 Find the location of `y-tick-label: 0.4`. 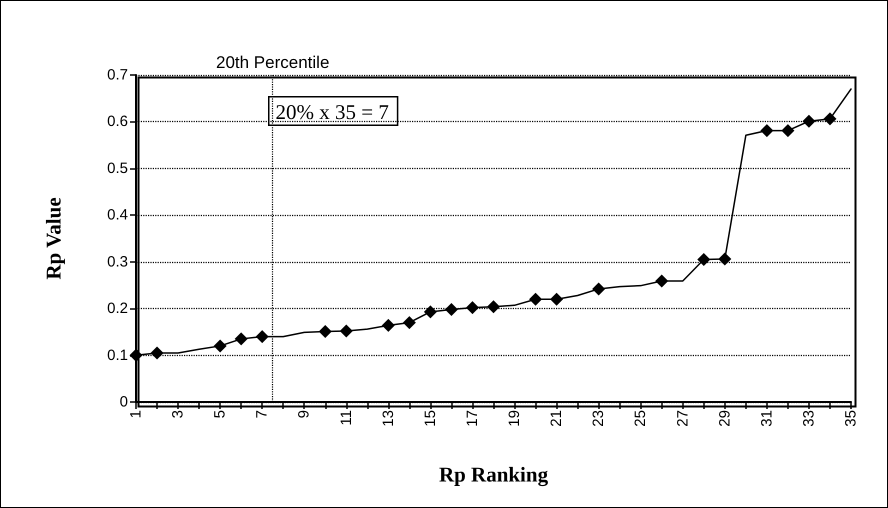

y-tick-label: 0.4 is located at coordinates (117, 215).